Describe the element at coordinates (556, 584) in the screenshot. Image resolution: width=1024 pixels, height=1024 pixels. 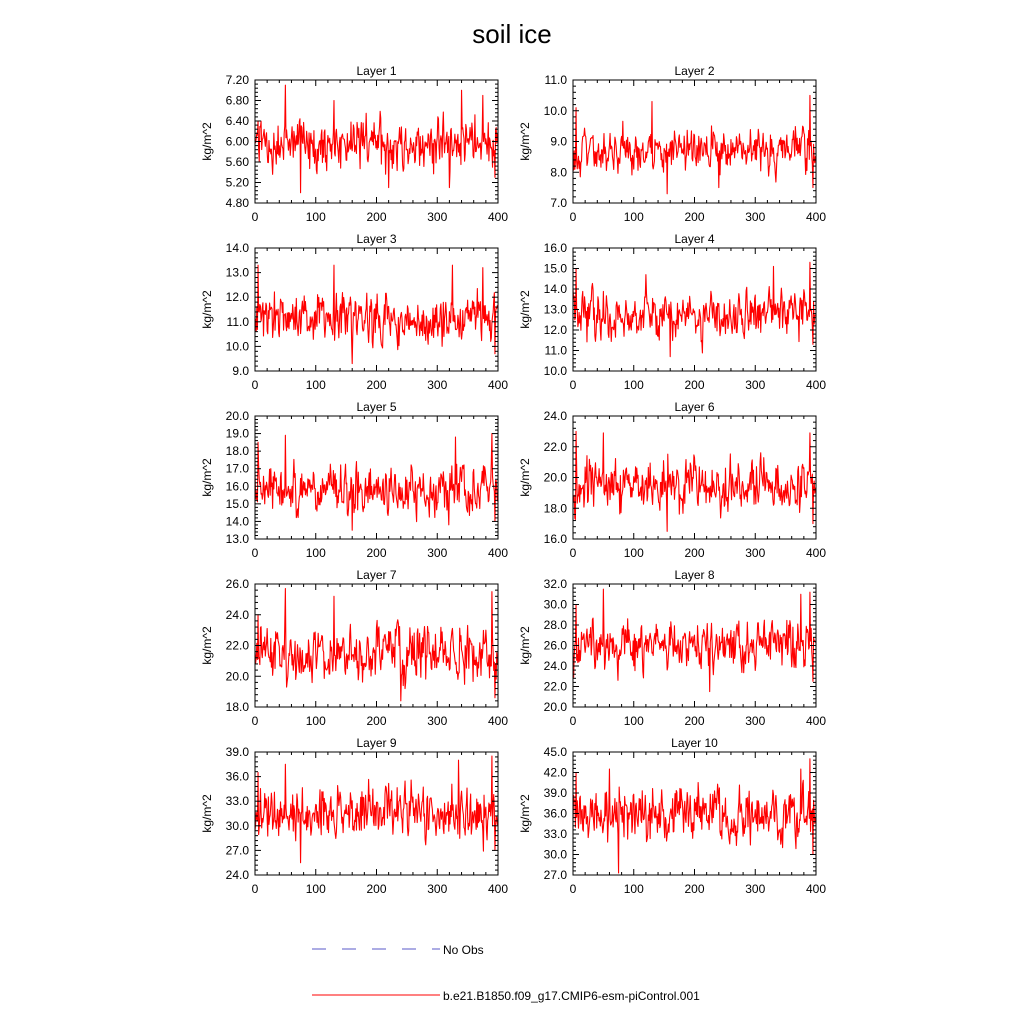
I see `y-tick-label: 32.0` at that location.